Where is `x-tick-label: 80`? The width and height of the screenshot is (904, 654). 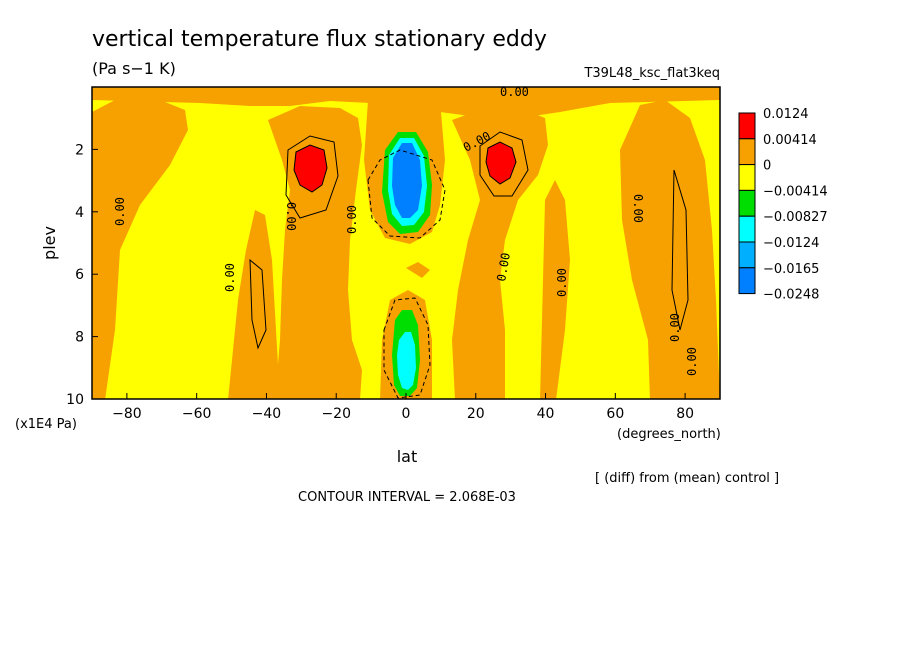 x-tick-label: 80 is located at coordinates (685, 414).